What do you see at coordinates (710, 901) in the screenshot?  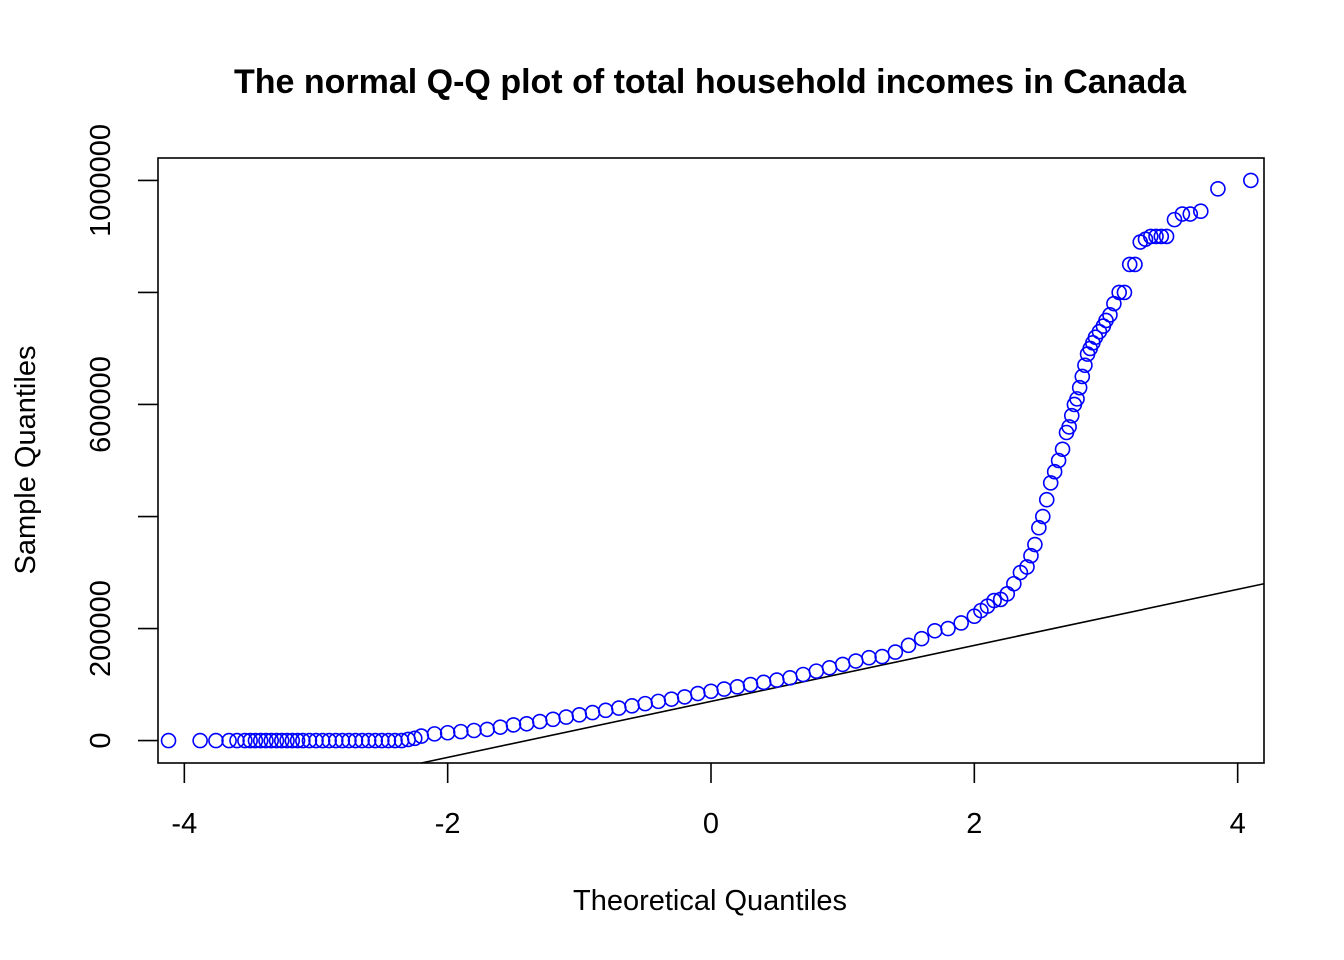 I see `x-axis-title: Theoretical Quantiles` at bounding box center [710, 901].